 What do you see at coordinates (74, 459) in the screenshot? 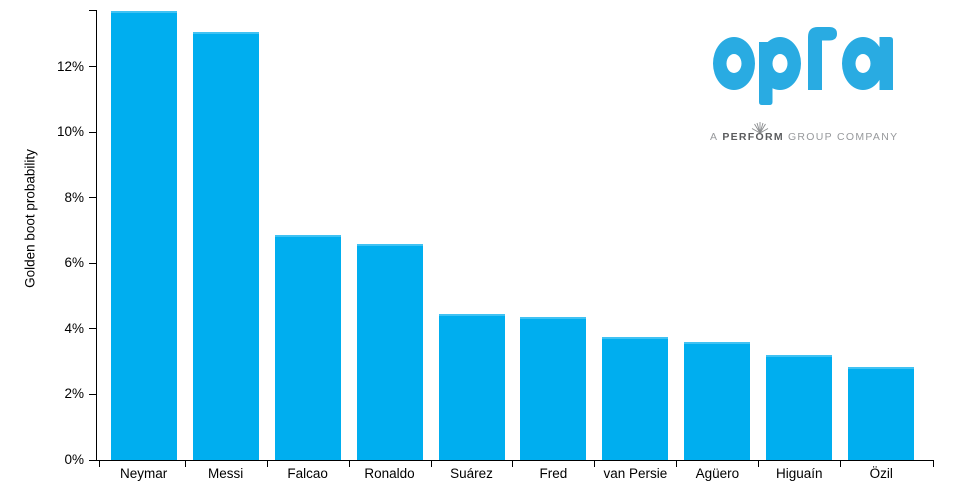
I see `y-axis-tick-label: 0%` at bounding box center [74, 459].